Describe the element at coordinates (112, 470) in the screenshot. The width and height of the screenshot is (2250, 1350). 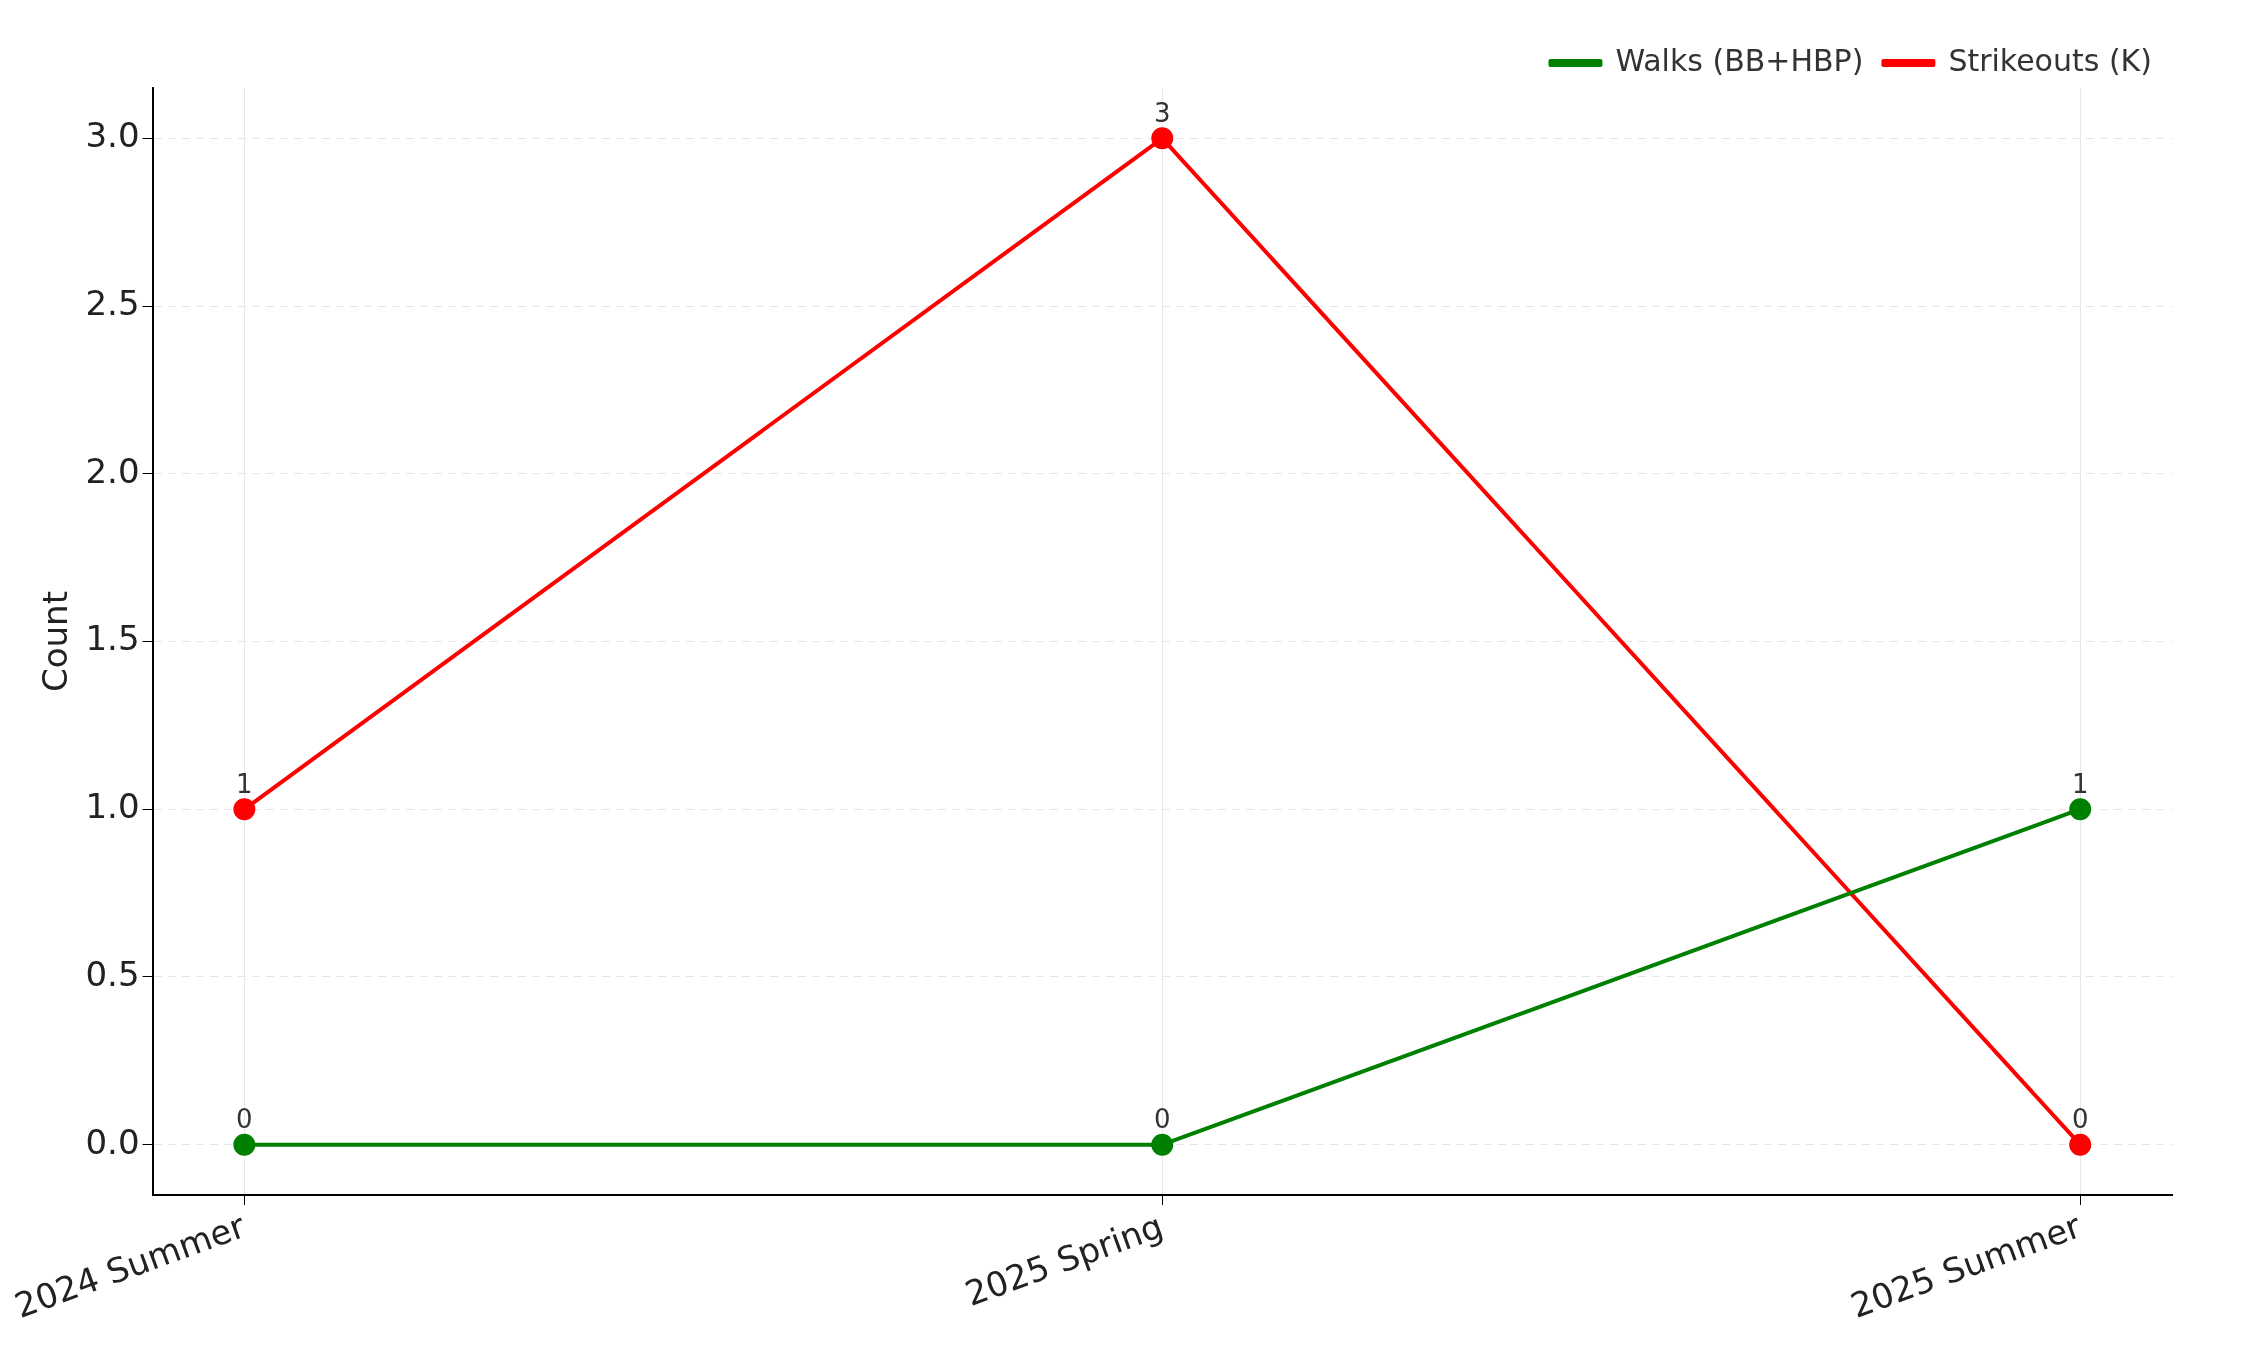
I see `y-tick-label: 2.0` at that location.